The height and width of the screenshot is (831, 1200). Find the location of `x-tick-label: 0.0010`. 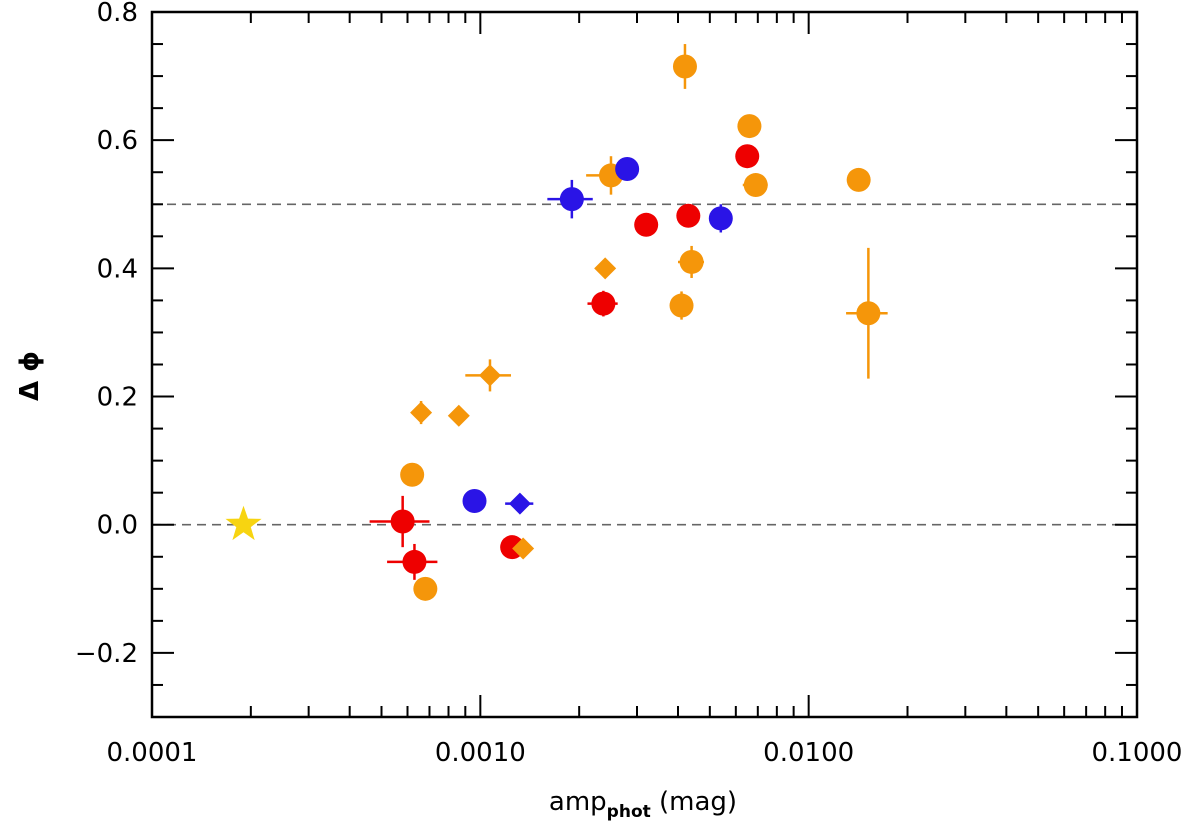

x-tick-label: 0.0010 is located at coordinates (480, 753).